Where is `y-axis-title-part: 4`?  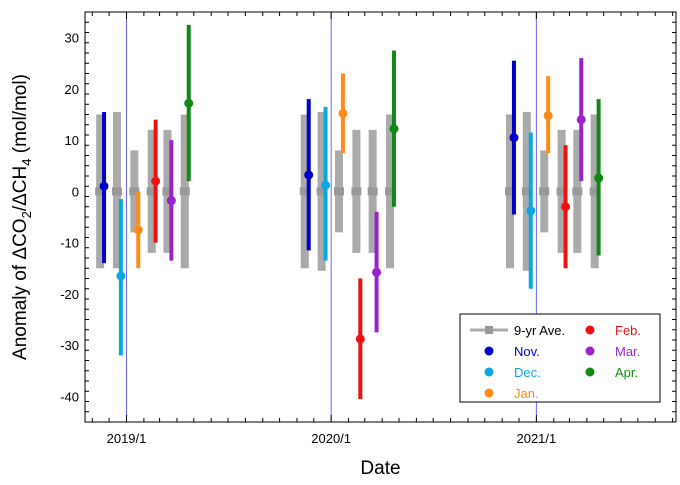 y-axis-title-part: 4 is located at coordinates (26, 162).